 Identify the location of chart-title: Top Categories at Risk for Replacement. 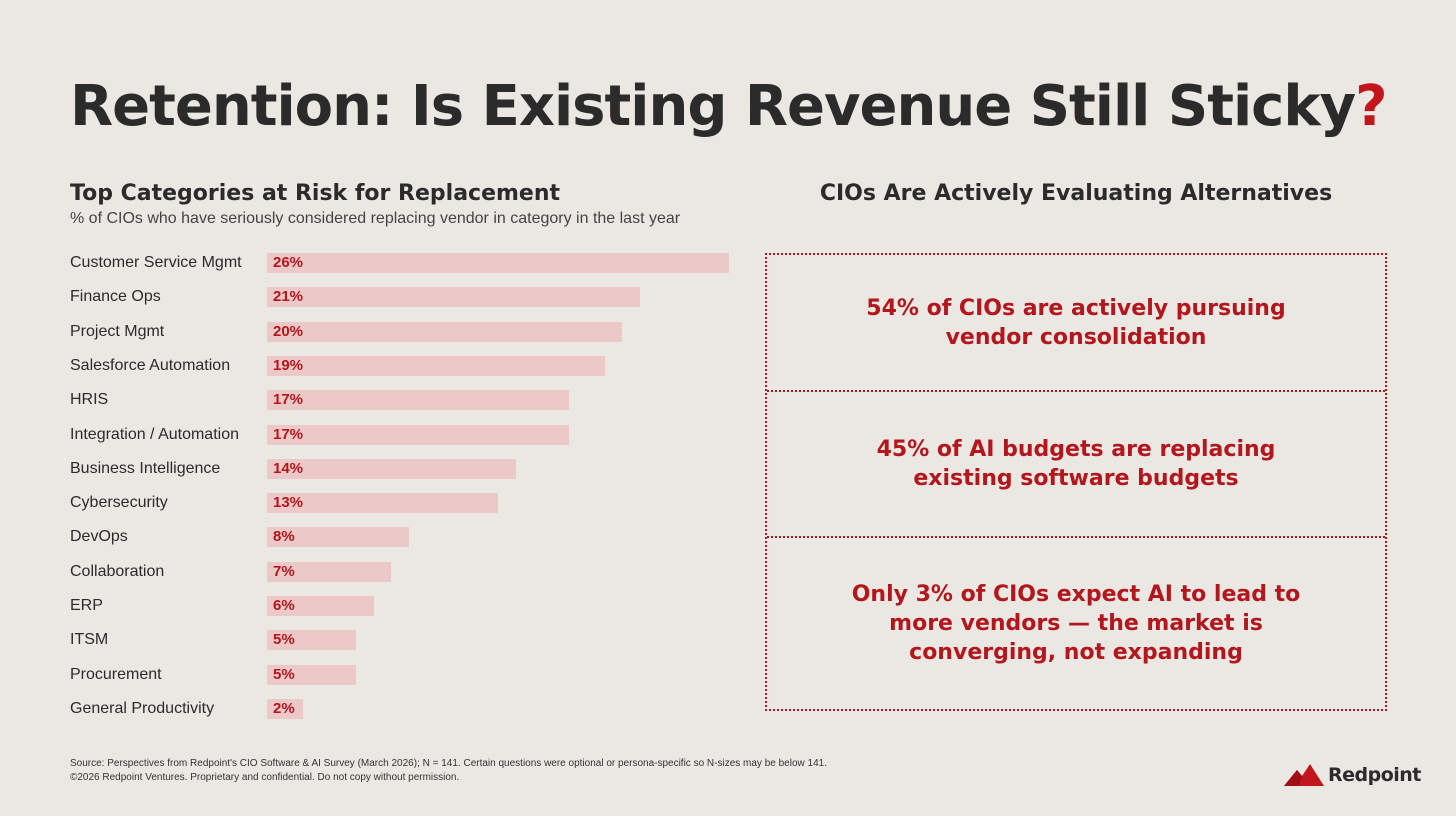
(315, 193).